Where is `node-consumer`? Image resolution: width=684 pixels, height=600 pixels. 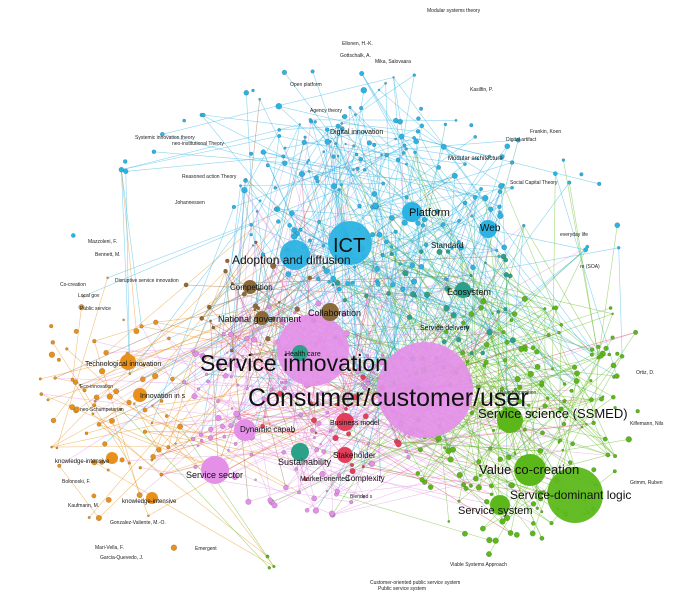 node-consumer is located at coordinates (425, 390).